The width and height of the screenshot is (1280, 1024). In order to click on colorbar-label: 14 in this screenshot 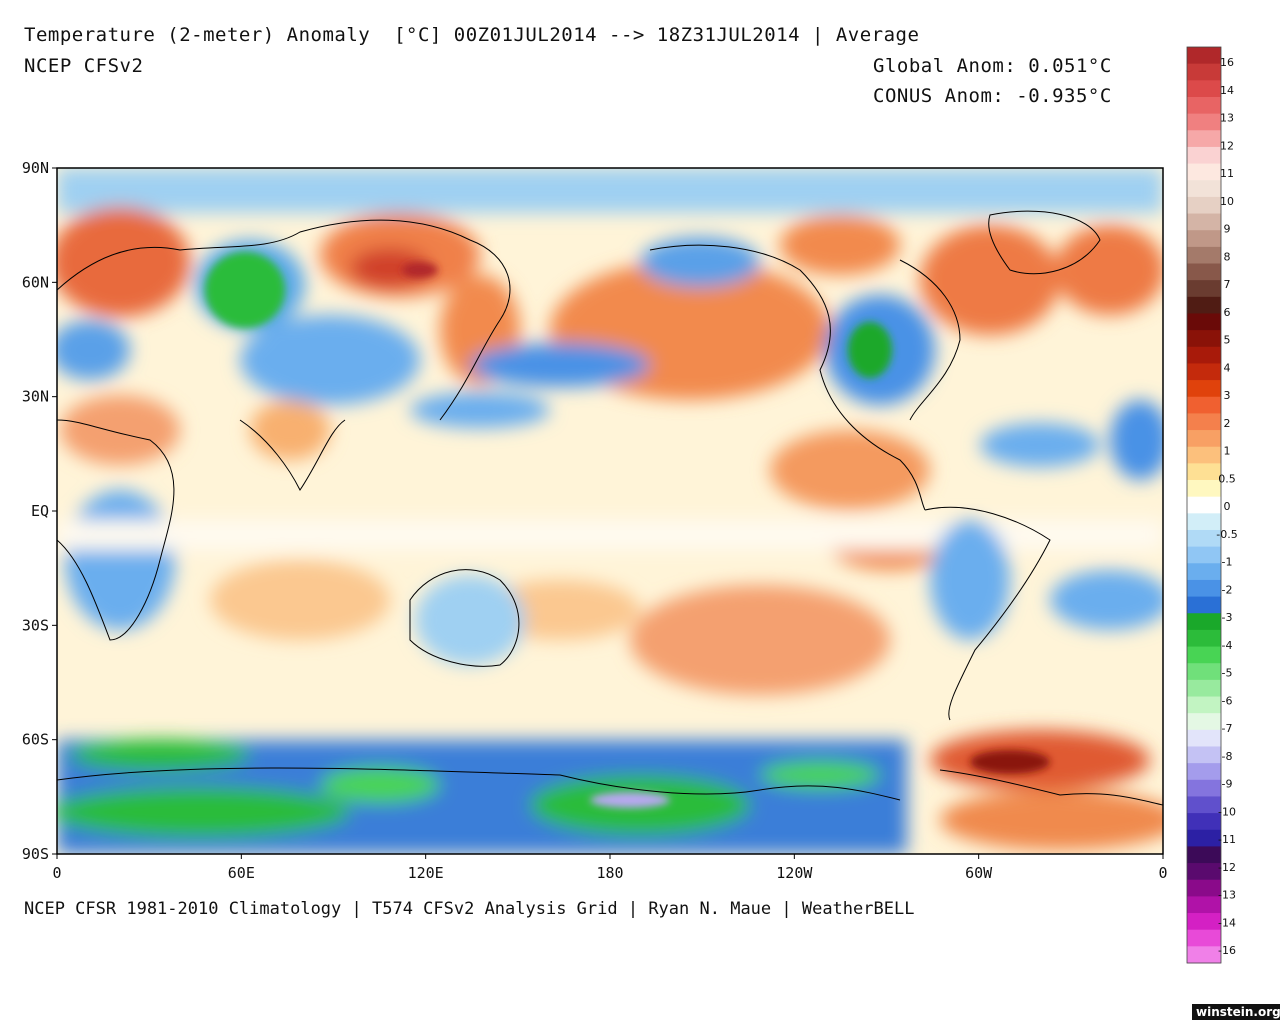, I will do `click(1227, 90)`.